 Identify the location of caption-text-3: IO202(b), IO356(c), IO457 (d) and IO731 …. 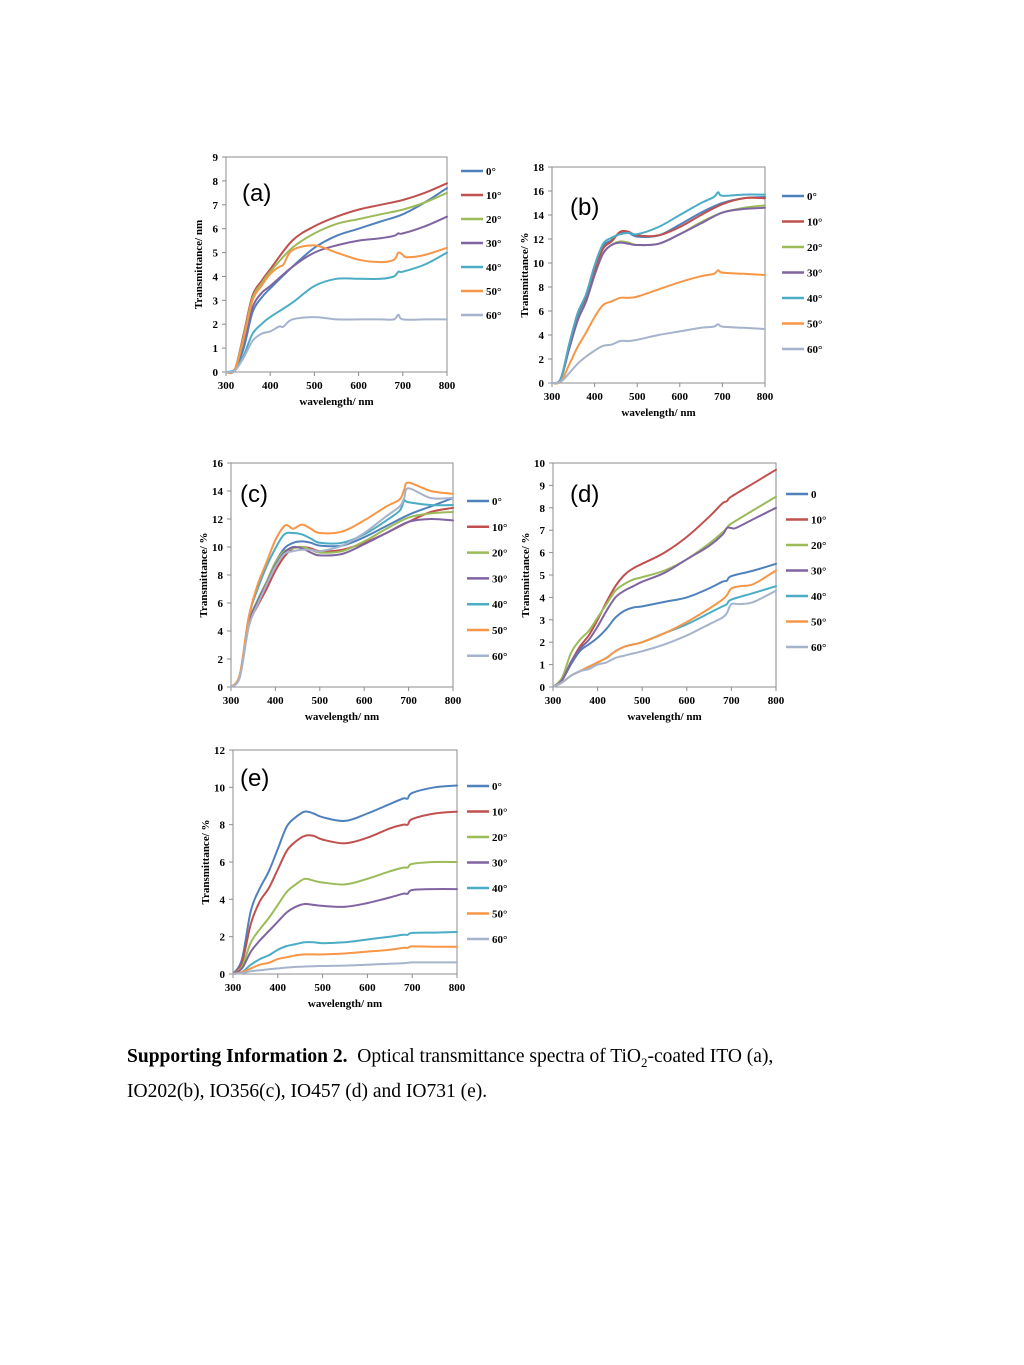
(307, 1091).